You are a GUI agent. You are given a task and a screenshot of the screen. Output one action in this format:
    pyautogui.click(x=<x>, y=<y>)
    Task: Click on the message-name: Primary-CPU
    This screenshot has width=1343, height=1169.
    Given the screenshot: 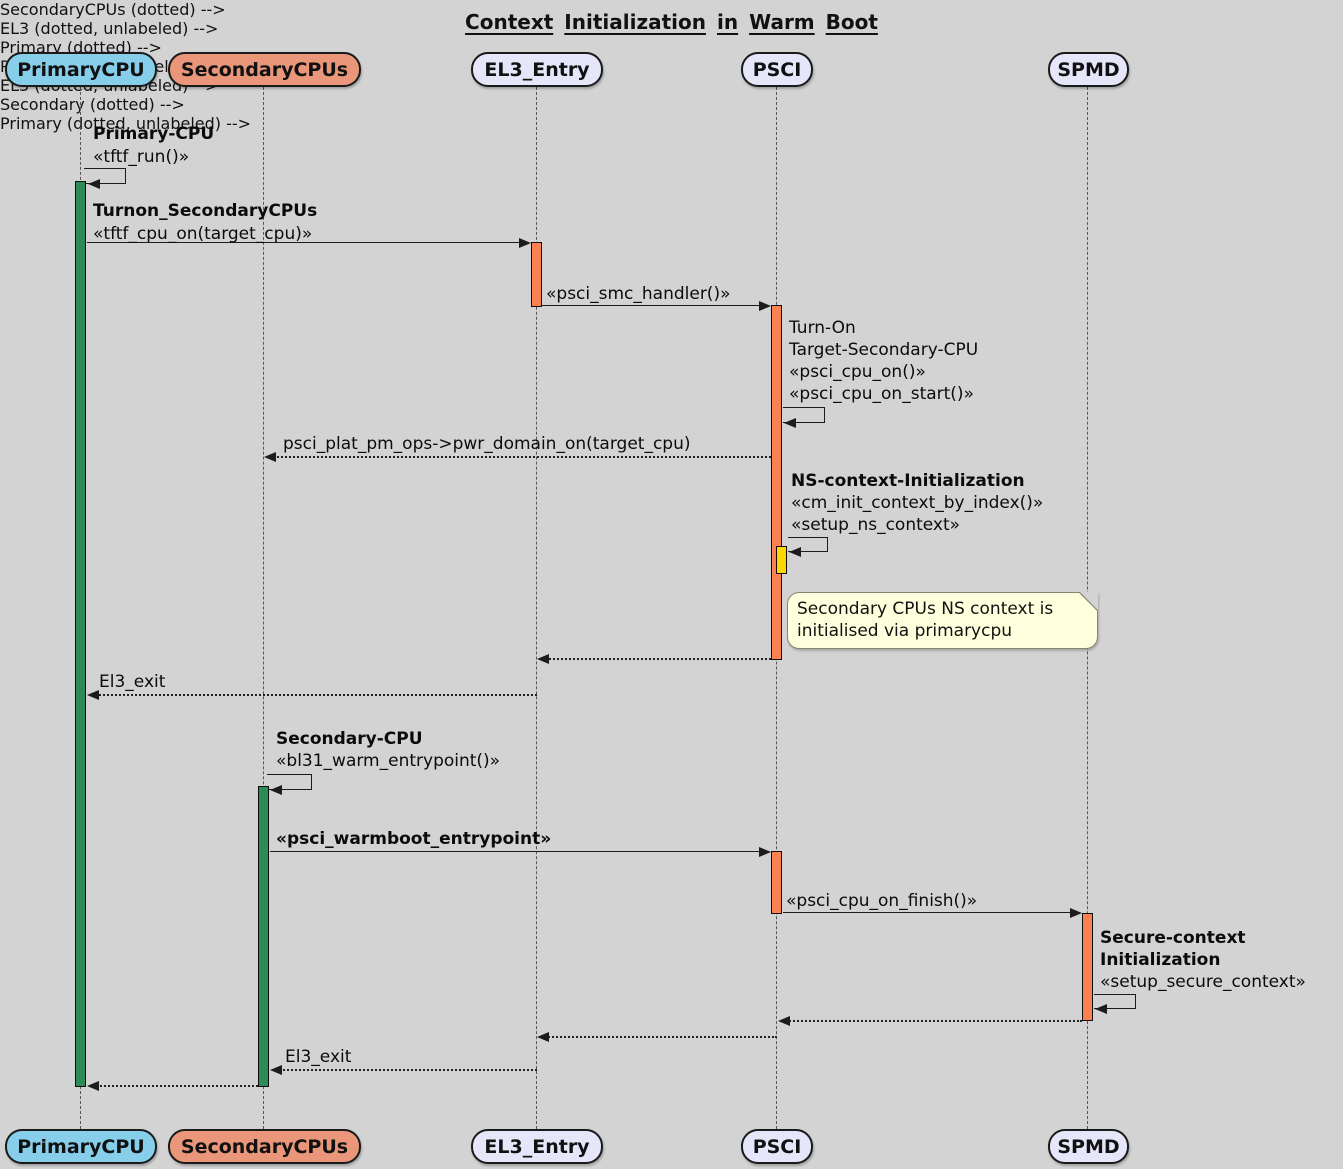 What is the action you would take?
    pyautogui.click(x=154, y=134)
    